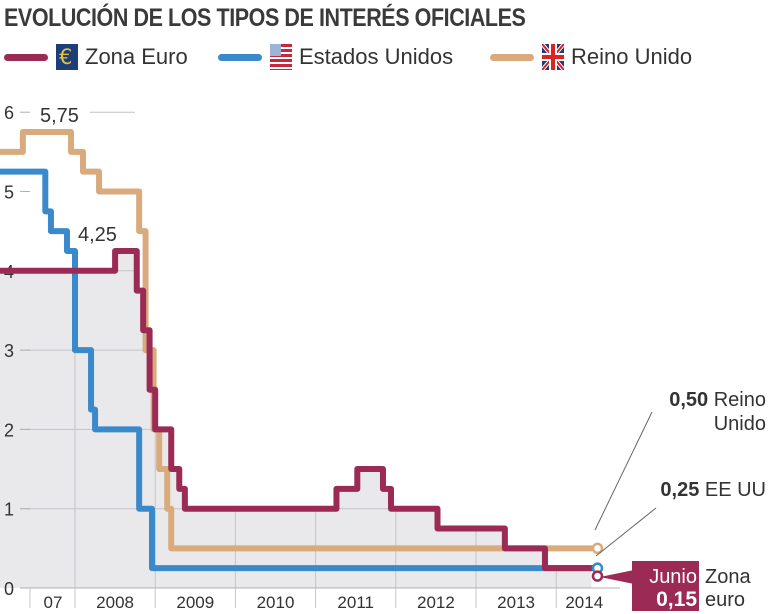  I want to click on callout-line-reino-unido, so click(623, 471).